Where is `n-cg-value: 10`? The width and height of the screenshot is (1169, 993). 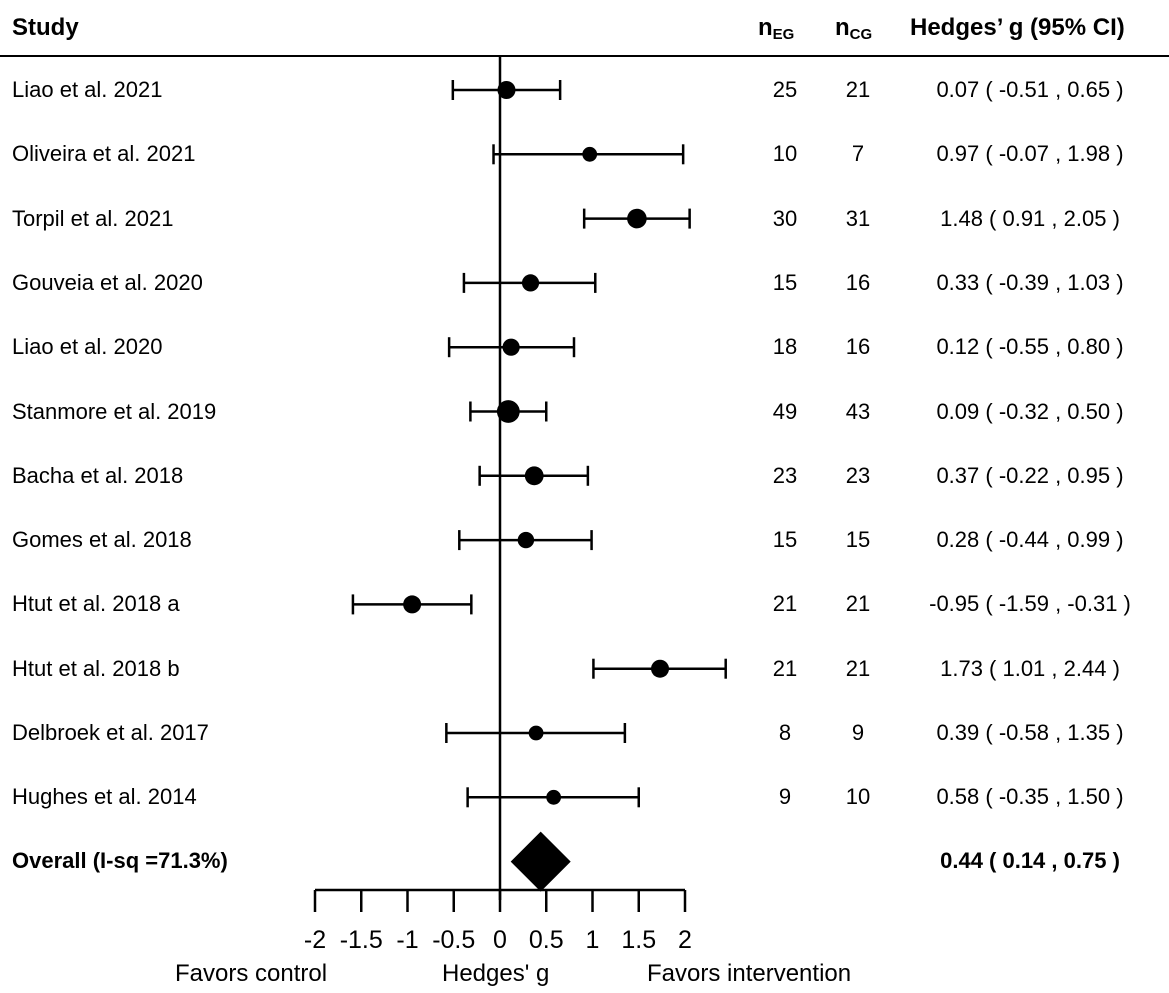 n-cg-value: 10 is located at coordinates (858, 797).